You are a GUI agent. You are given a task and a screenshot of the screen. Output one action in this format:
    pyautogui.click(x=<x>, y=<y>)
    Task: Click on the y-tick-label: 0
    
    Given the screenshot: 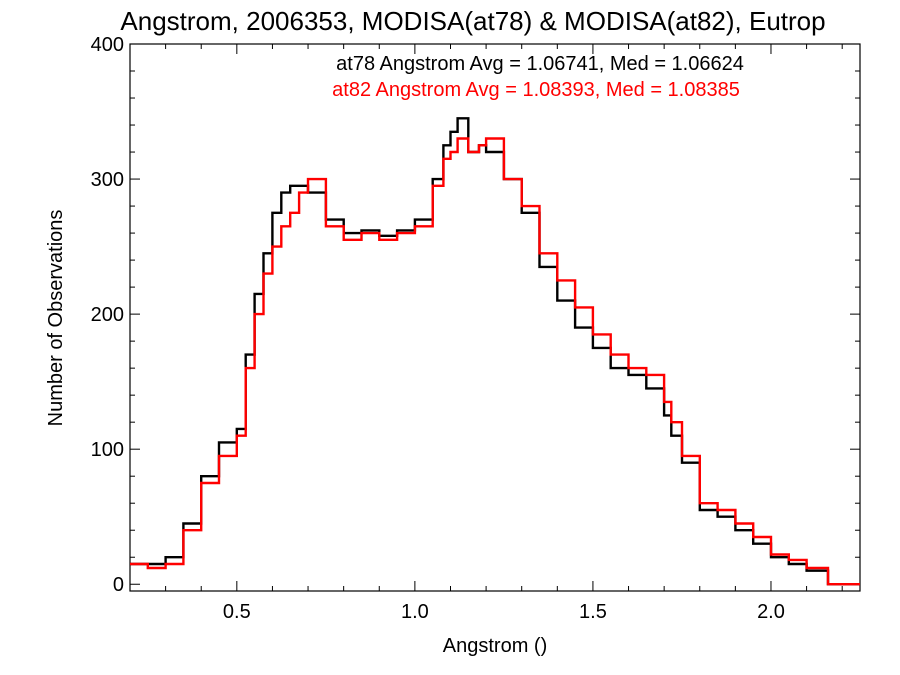 What is the action you would take?
    pyautogui.click(x=118, y=585)
    